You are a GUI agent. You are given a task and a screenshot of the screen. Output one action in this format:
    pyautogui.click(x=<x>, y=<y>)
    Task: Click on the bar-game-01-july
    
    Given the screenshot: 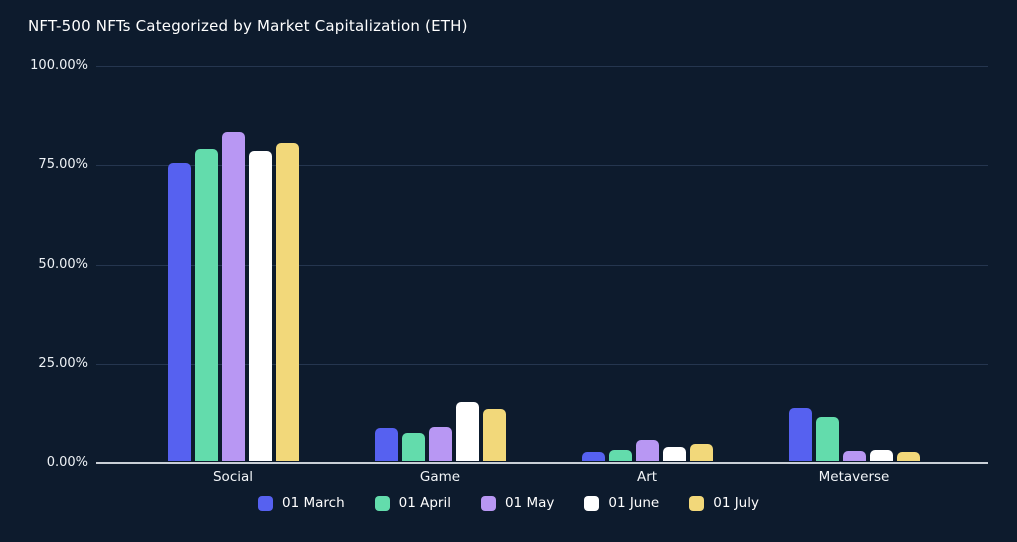 What is the action you would take?
    pyautogui.click(x=494, y=434)
    